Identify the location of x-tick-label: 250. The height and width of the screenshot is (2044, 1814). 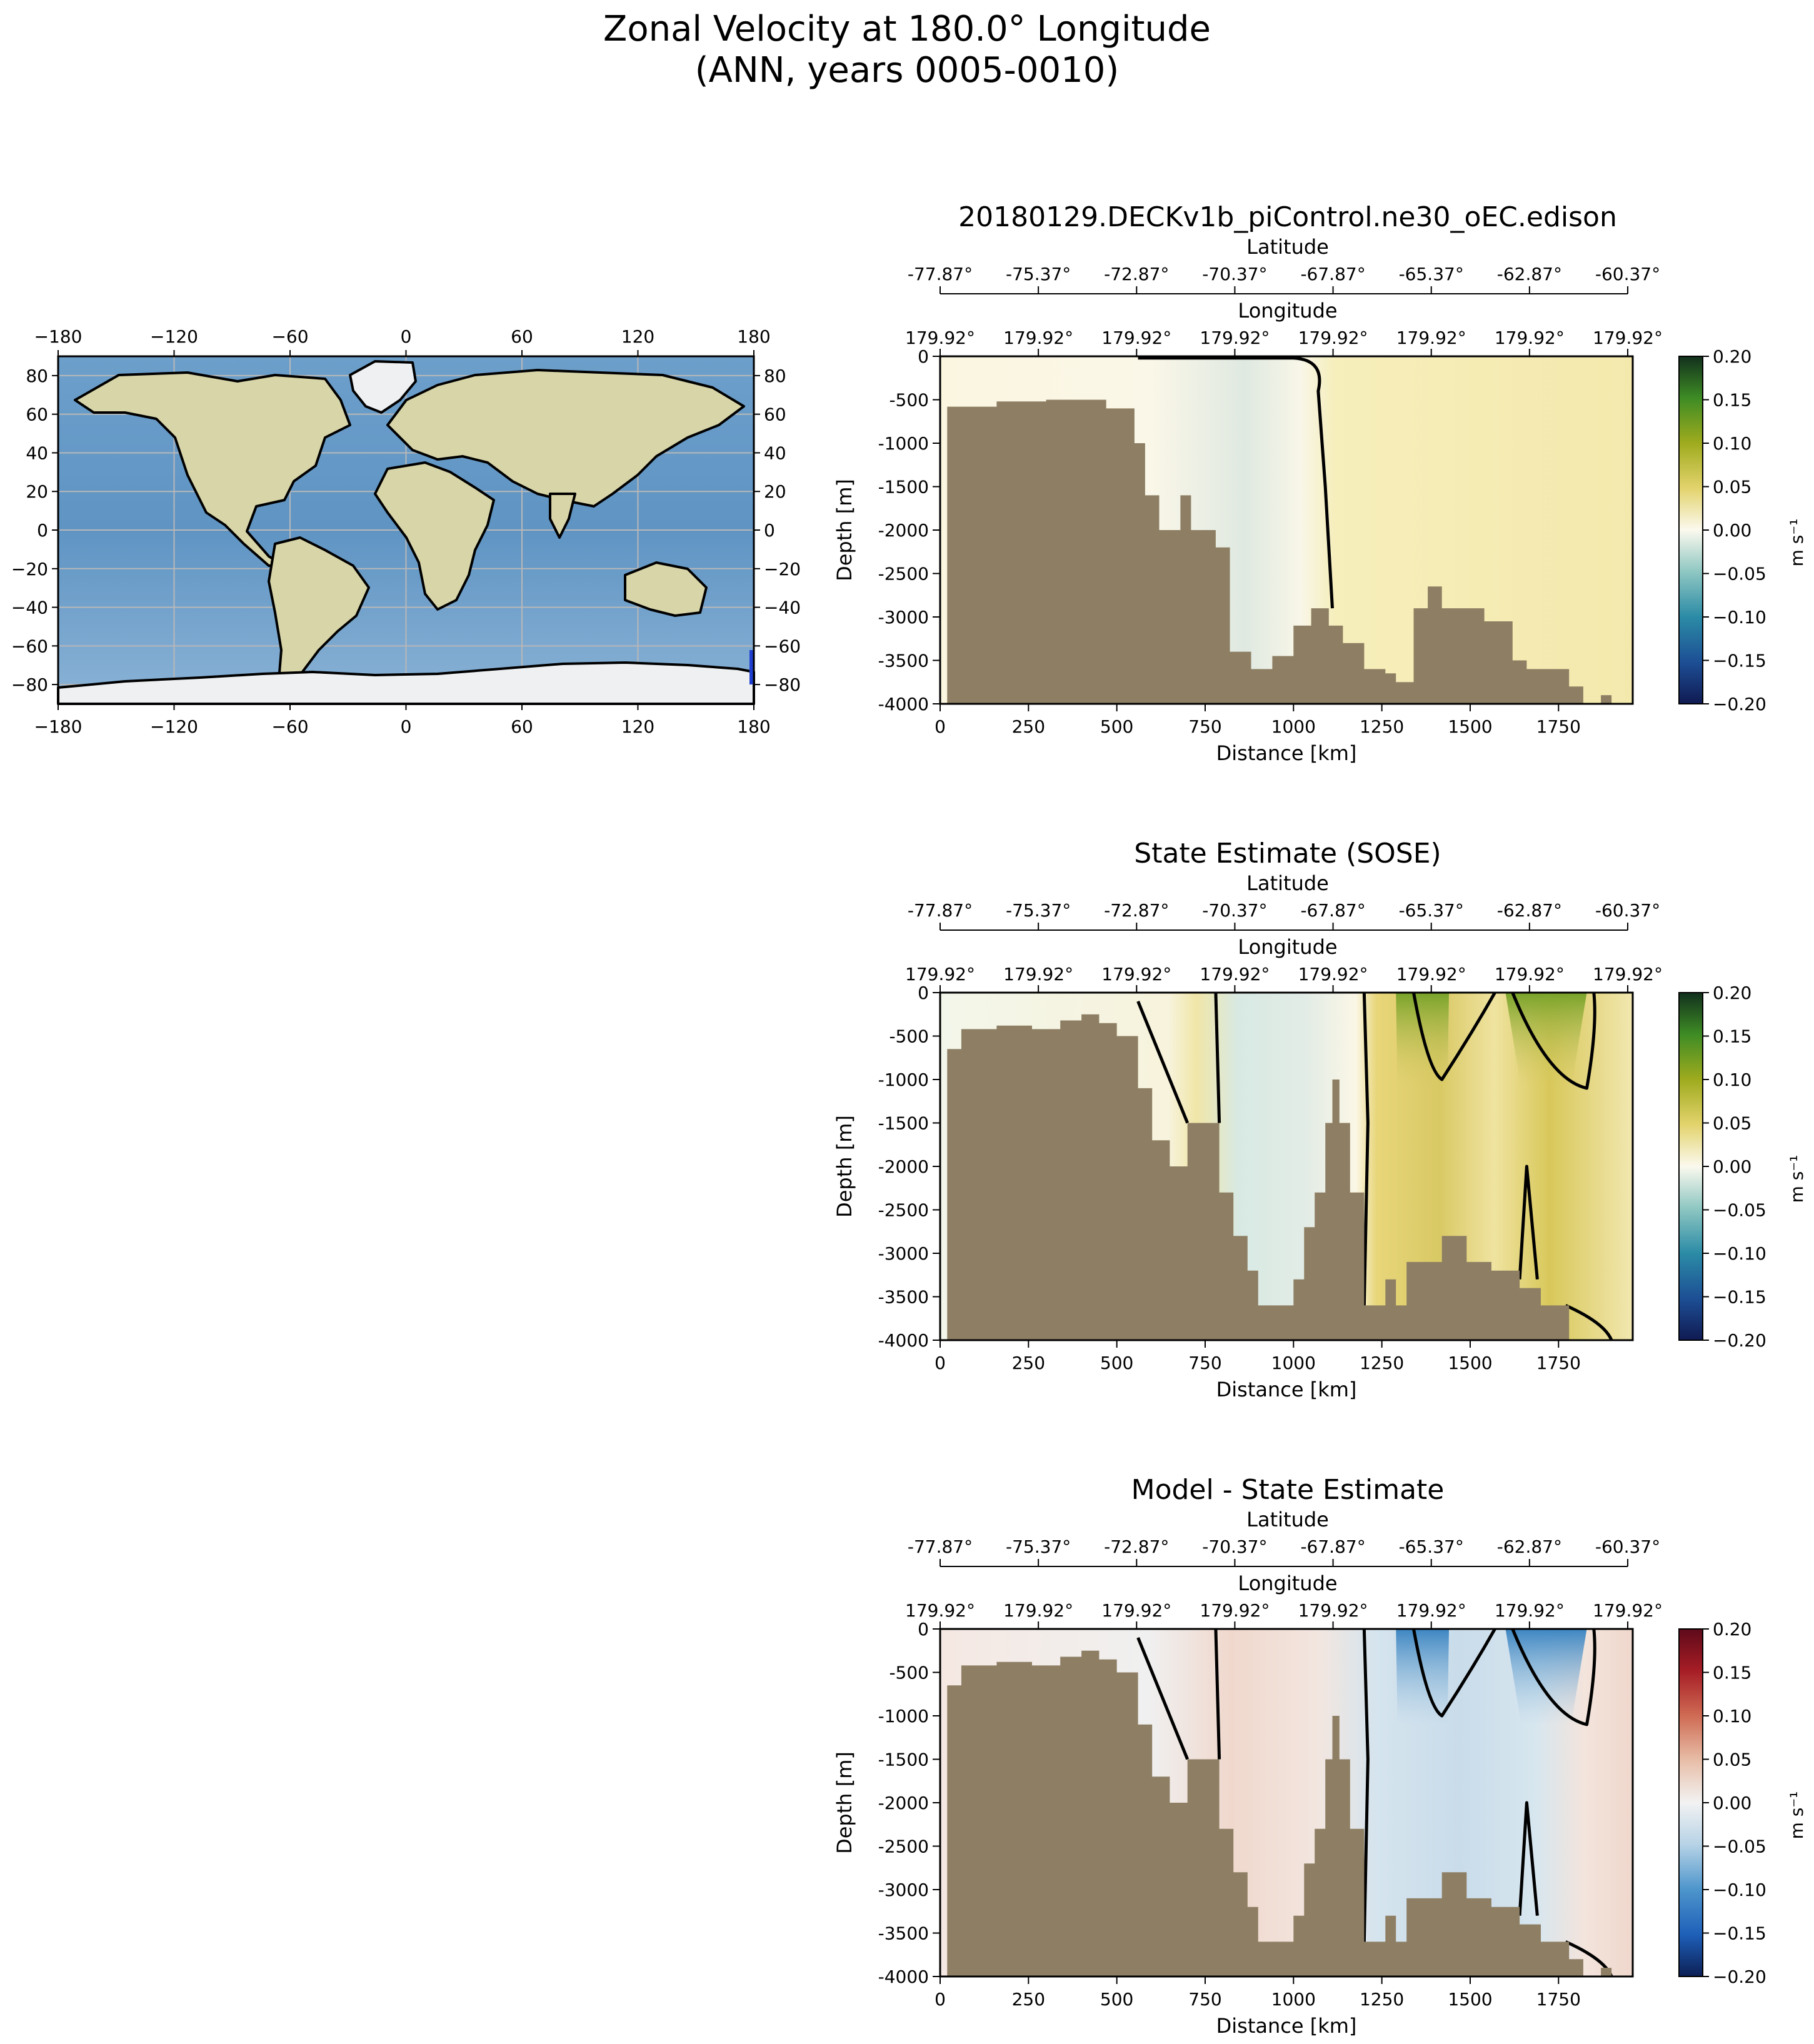
(1028, 727).